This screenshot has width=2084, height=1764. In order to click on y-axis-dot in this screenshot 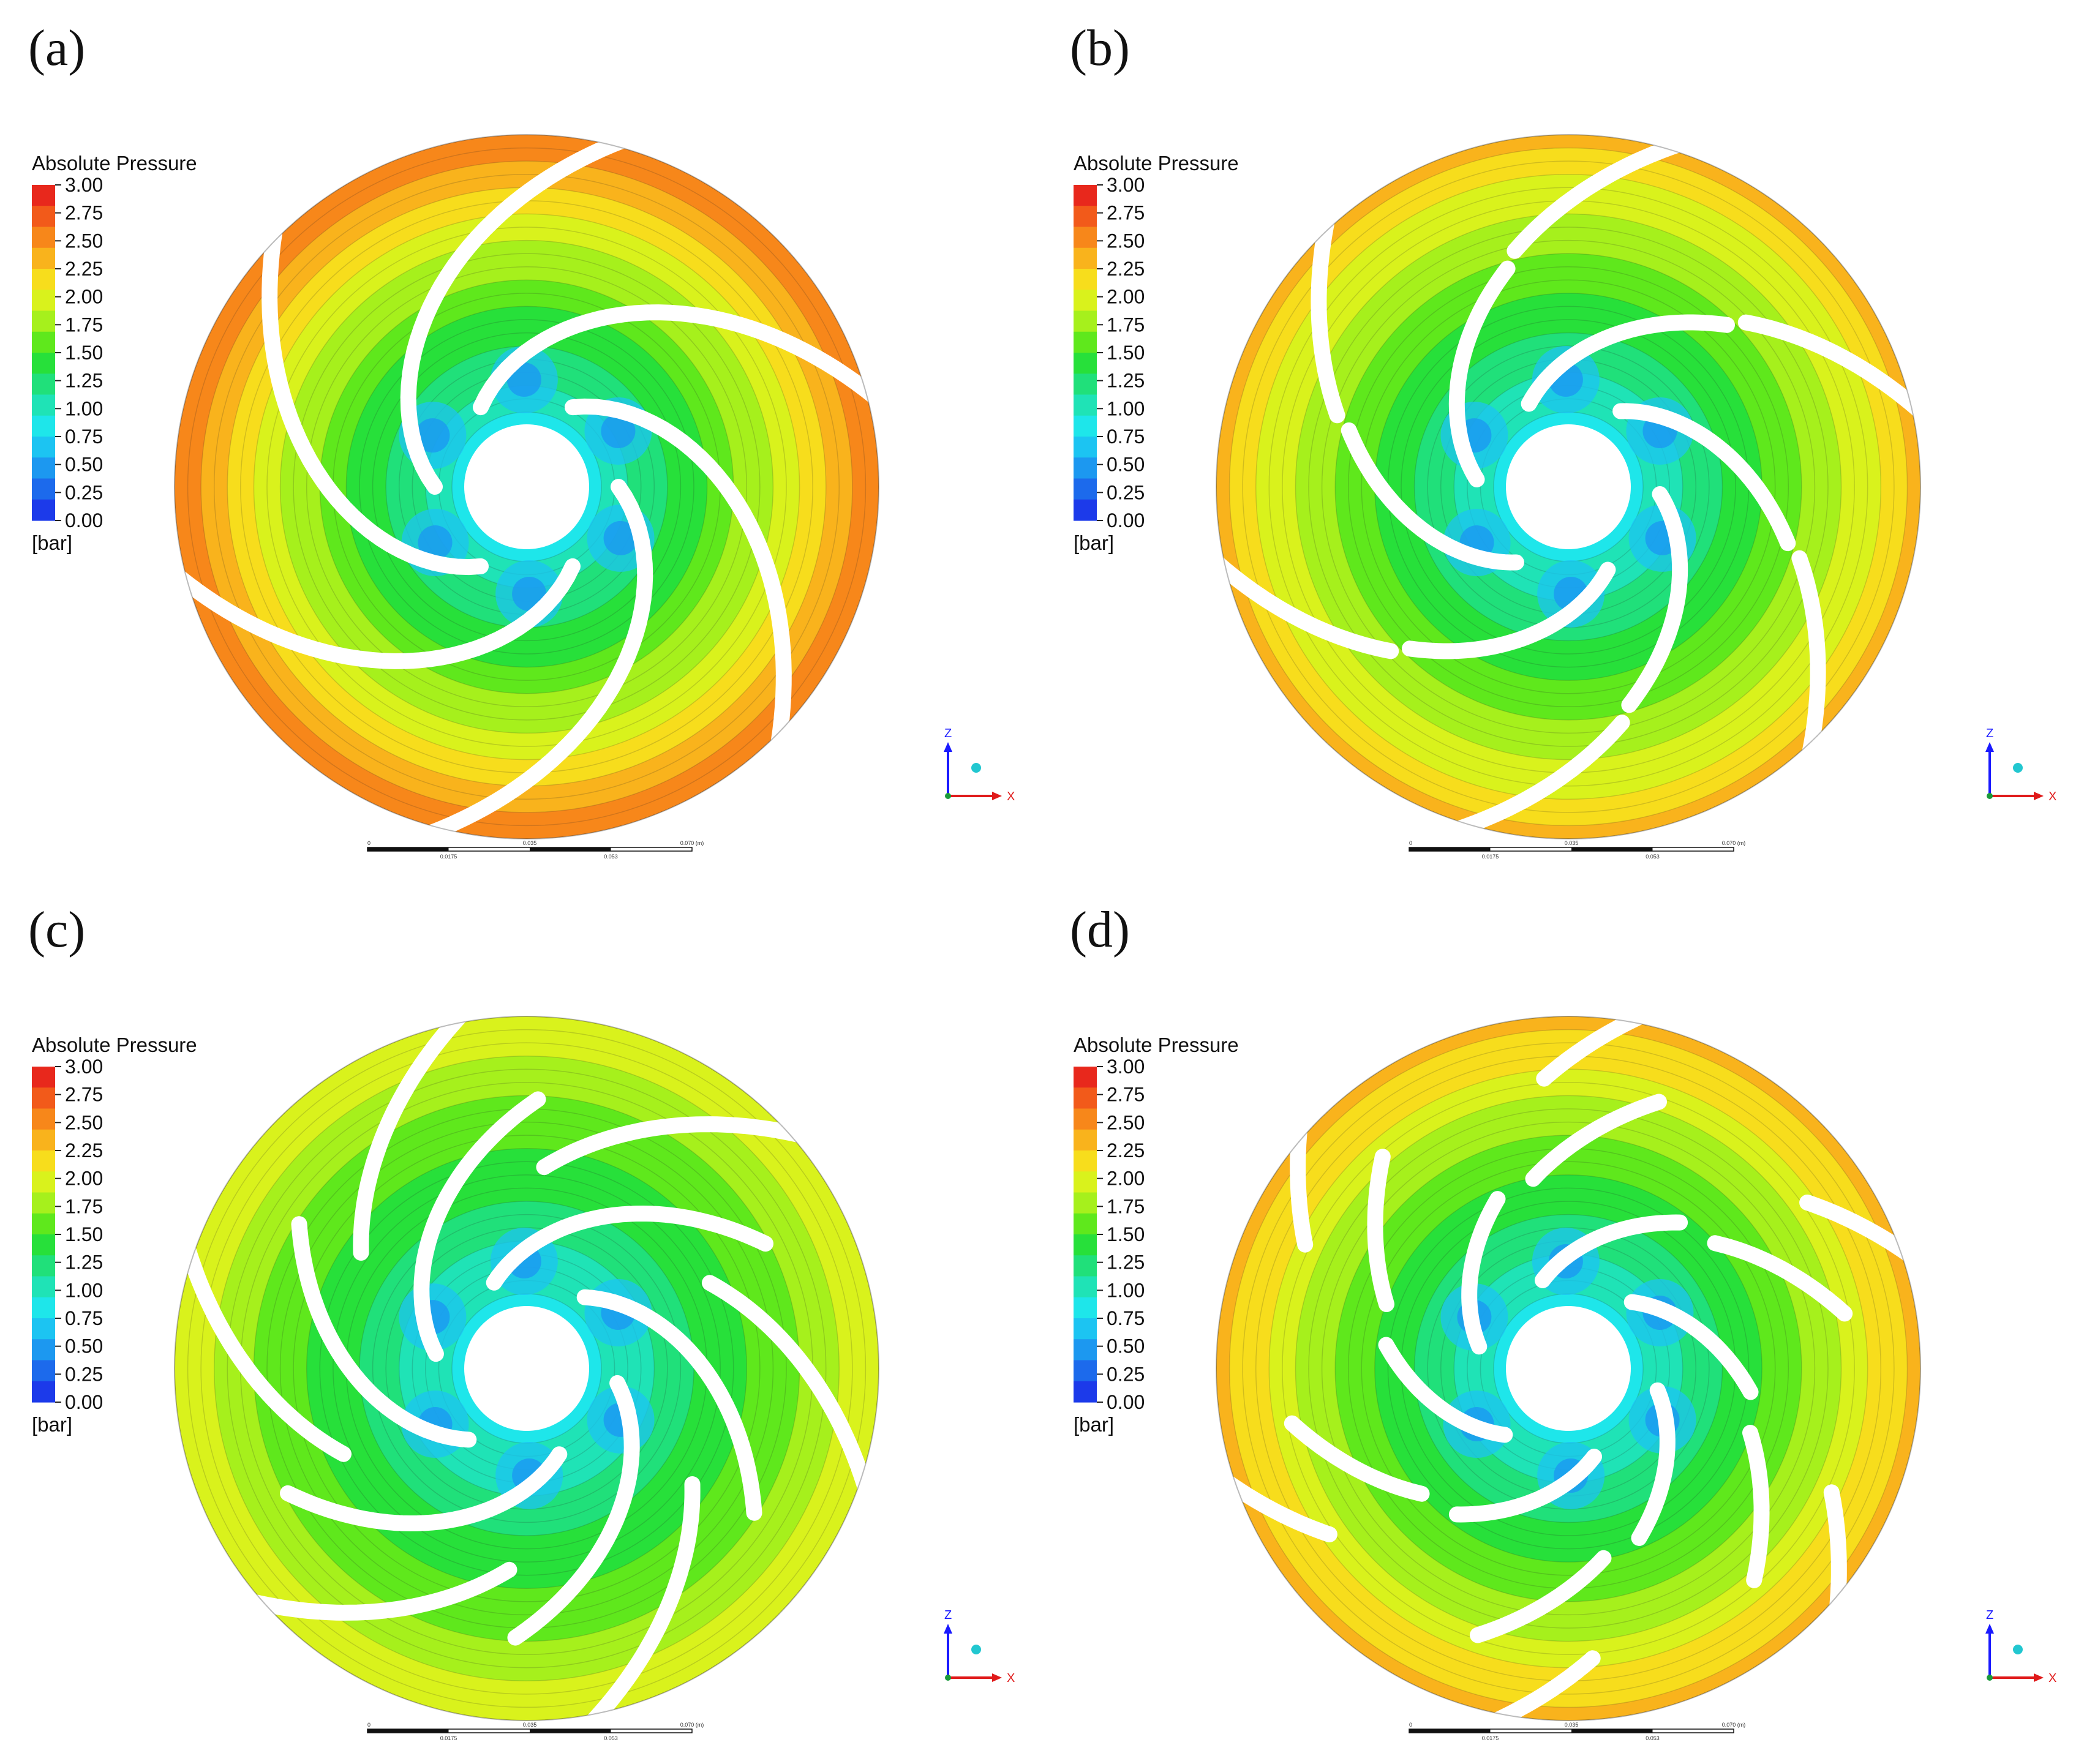, I will do `click(2018, 1649)`.